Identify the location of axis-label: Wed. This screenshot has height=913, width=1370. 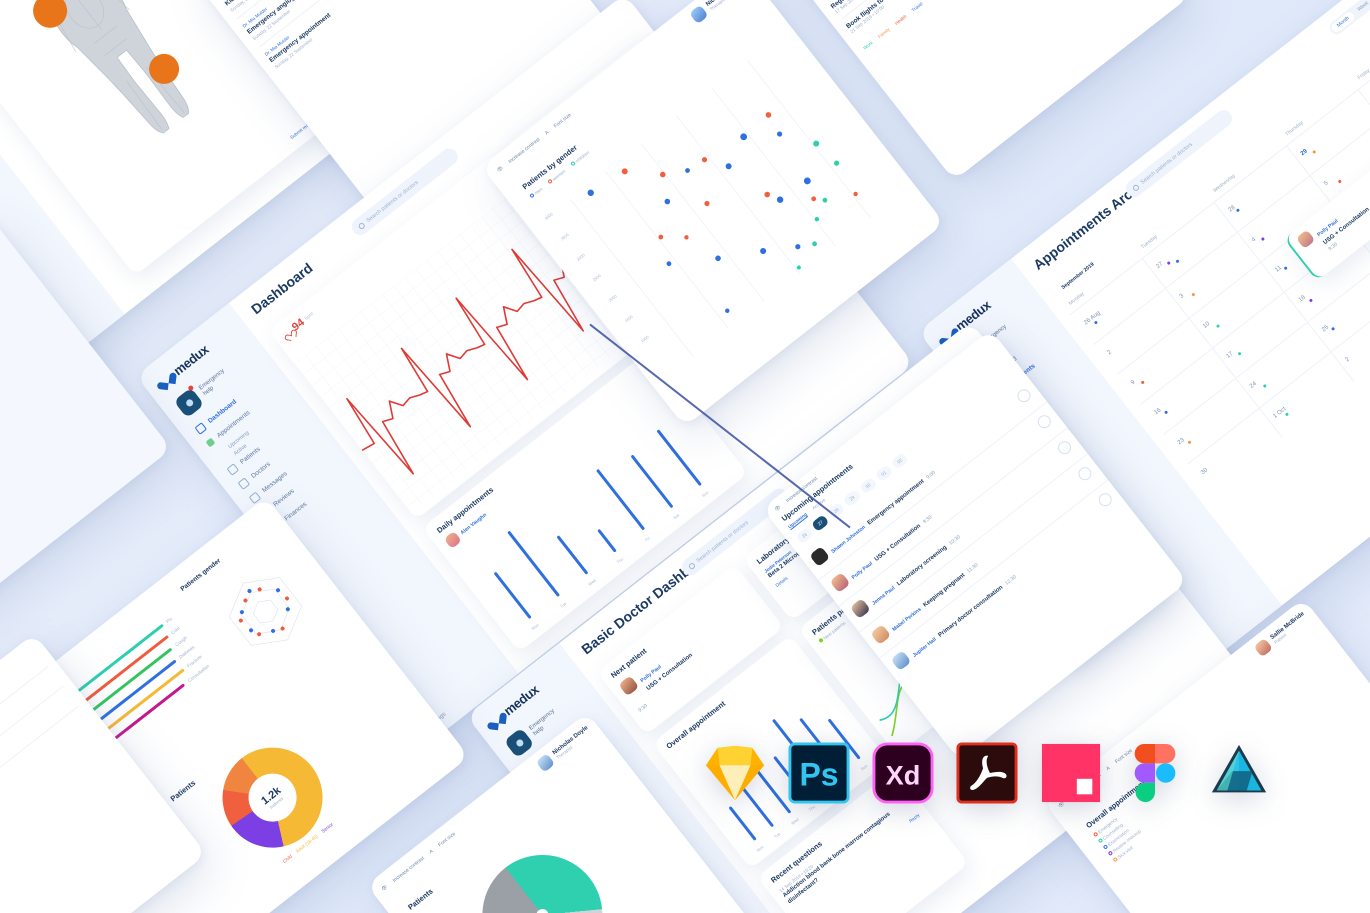
(592, 582).